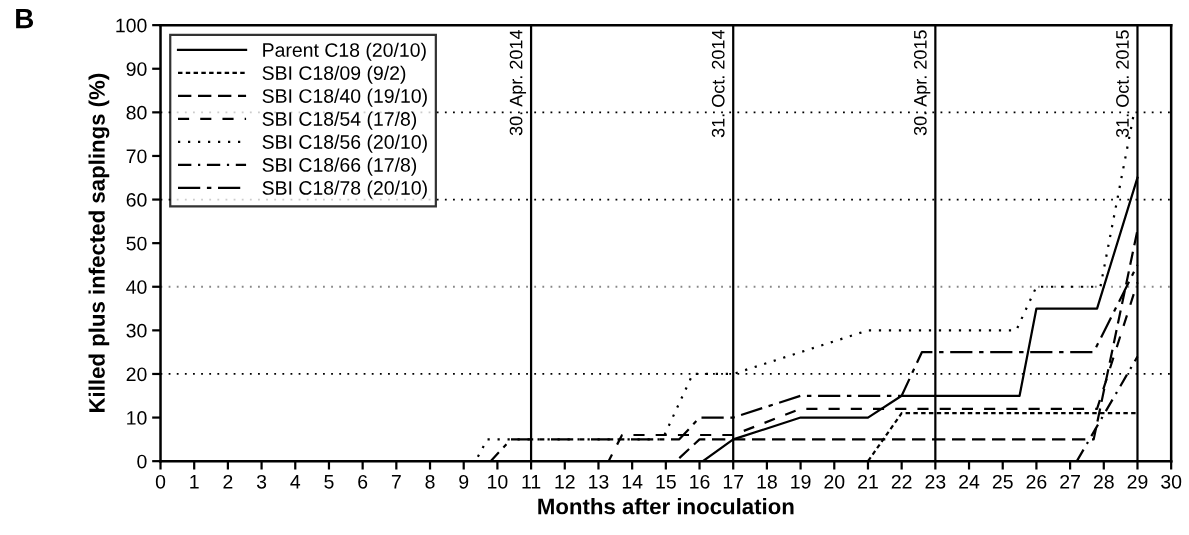 The width and height of the screenshot is (1189, 535). I want to click on x-tick-label: 20, so click(834, 481).